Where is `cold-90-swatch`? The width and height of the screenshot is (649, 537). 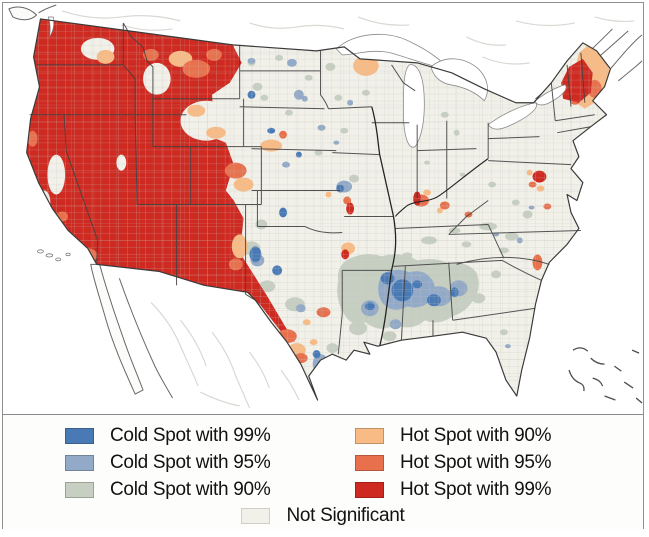
cold-90-swatch is located at coordinates (79, 489).